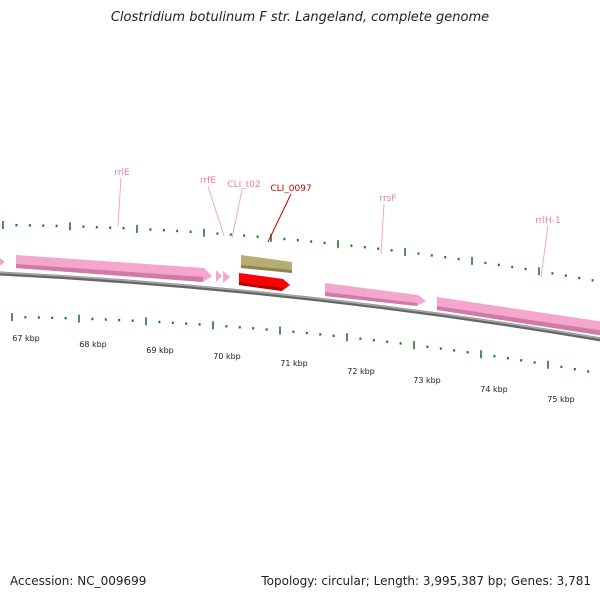 The image size is (600, 600). What do you see at coordinates (160, 350) in the screenshot?
I see `kbp-label-69: 69 kbp` at bounding box center [160, 350].